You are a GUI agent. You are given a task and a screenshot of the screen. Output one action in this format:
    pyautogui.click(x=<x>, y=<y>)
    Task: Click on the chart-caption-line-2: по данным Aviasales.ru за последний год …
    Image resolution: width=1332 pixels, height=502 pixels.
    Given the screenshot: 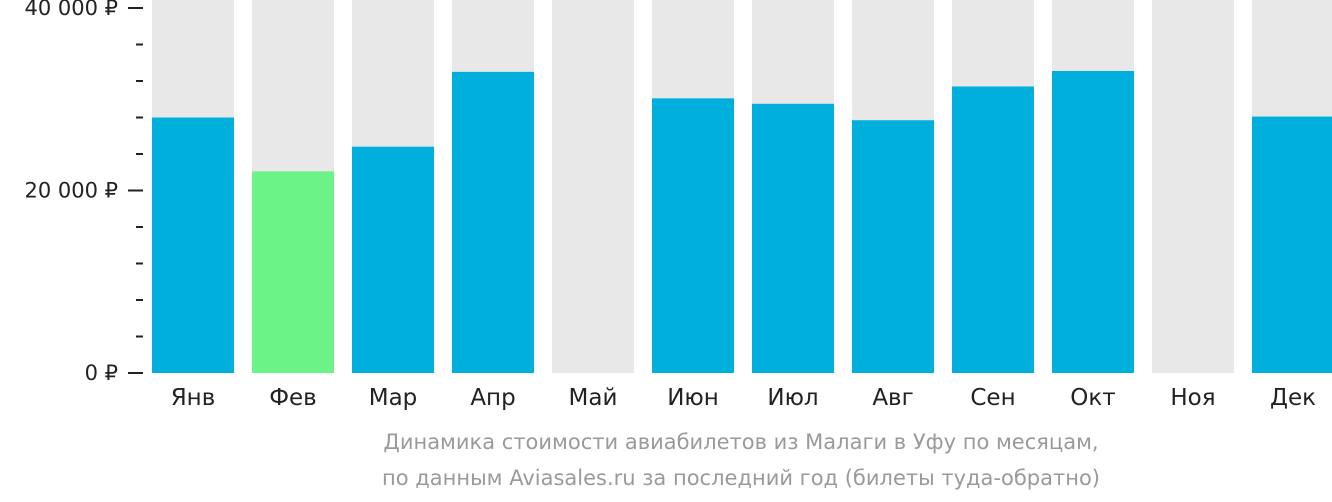 What is the action you would take?
    pyautogui.click(x=741, y=478)
    